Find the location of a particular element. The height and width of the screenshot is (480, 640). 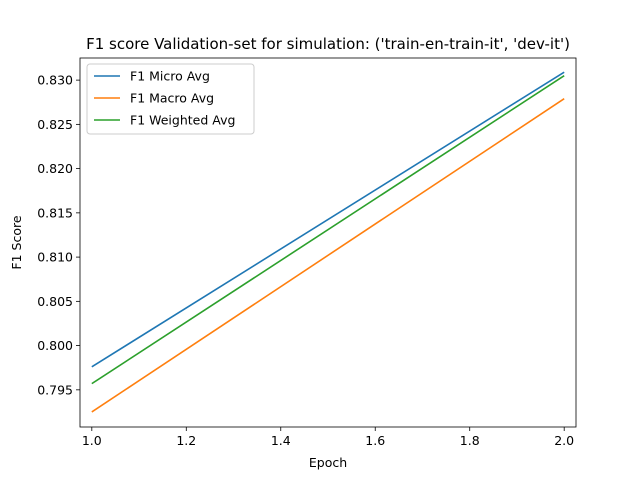

x-axis-label: Epoch is located at coordinates (328, 462).